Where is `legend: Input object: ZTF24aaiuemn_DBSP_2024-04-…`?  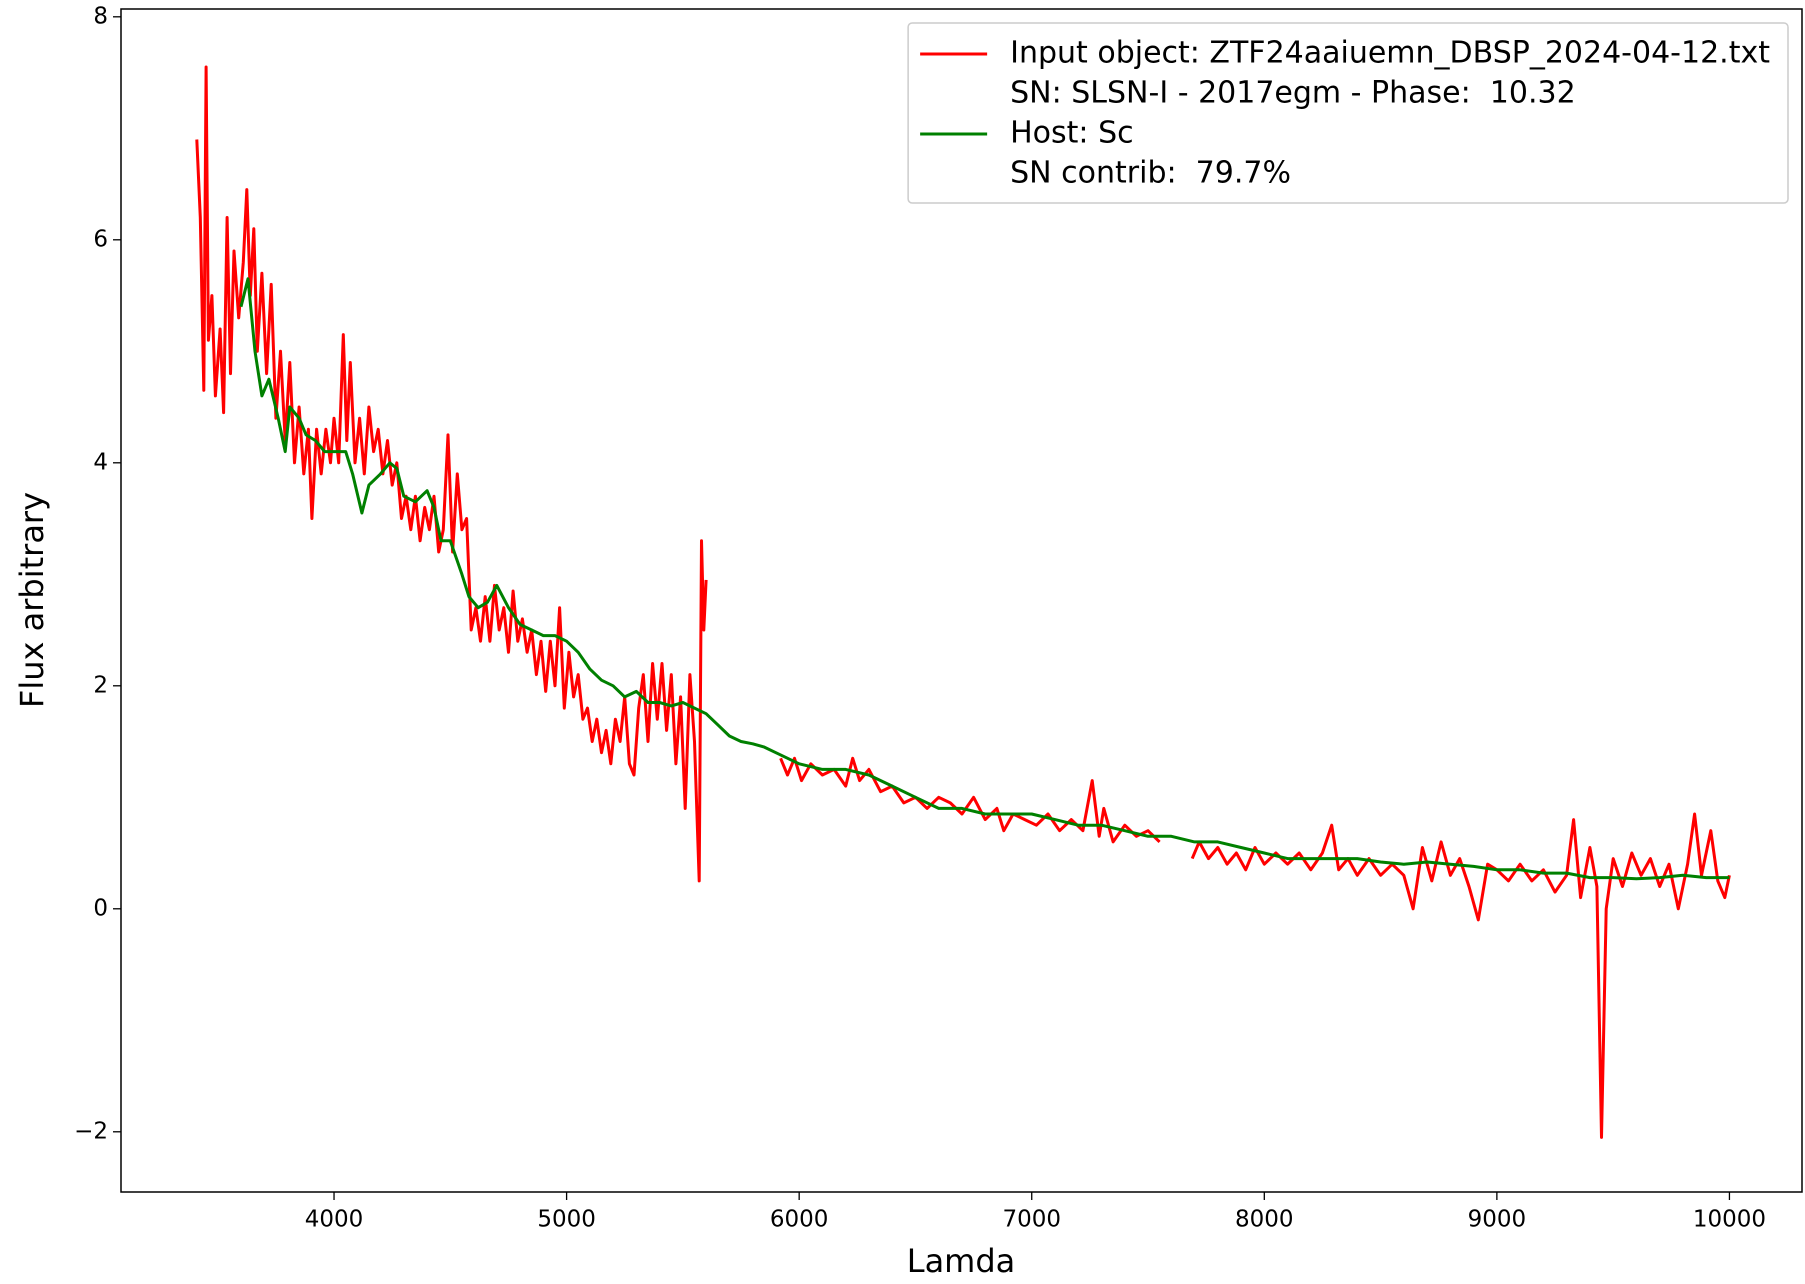
legend: Input object: ZTF24aaiuemn_DBSP_2024-04-… is located at coordinates (1348, 113).